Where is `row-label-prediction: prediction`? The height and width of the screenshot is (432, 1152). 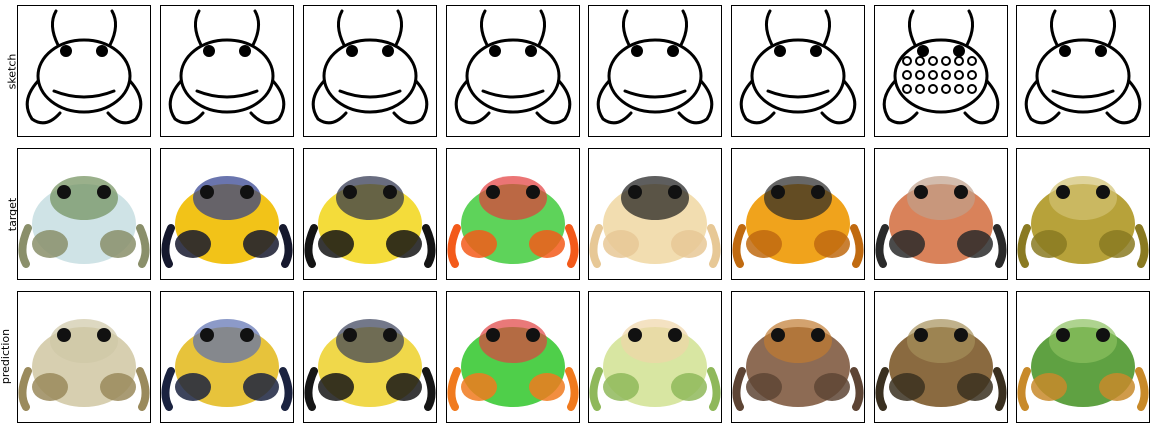 row-label-prediction: prediction is located at coordinates (6, 356).